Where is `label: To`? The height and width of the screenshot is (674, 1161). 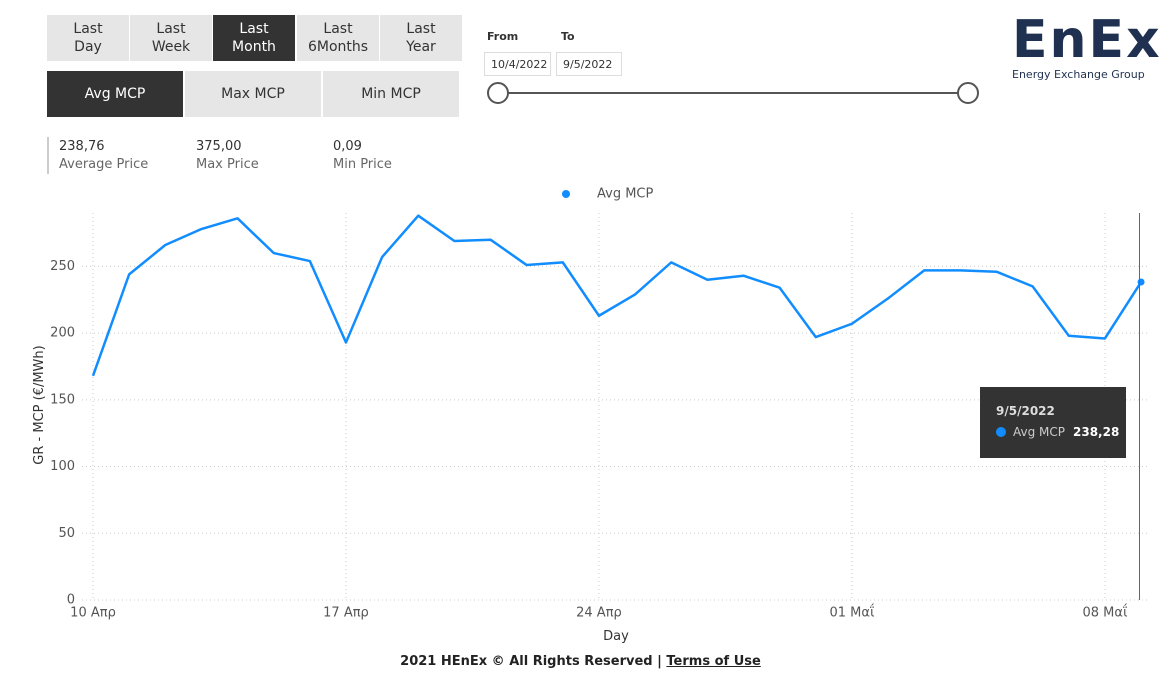 label: To is located at coordinates (568, 36).